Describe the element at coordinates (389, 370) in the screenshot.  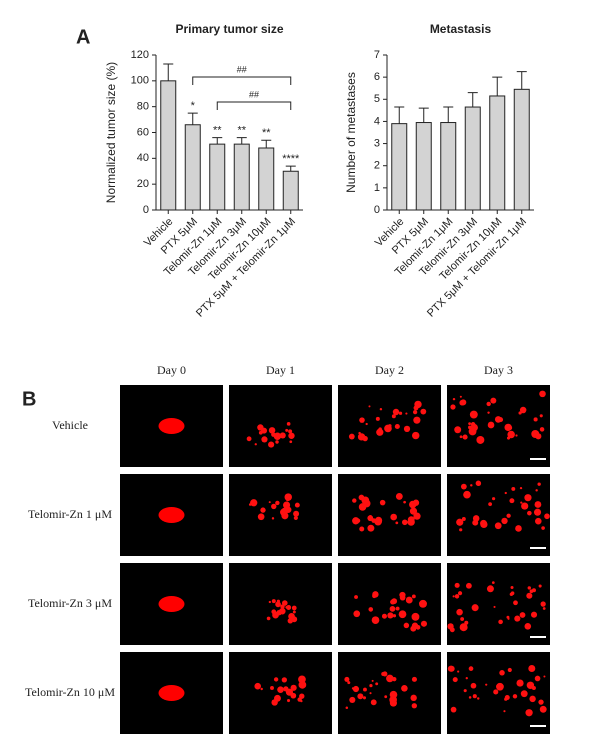
I see `column-header: Day 2` at that location.